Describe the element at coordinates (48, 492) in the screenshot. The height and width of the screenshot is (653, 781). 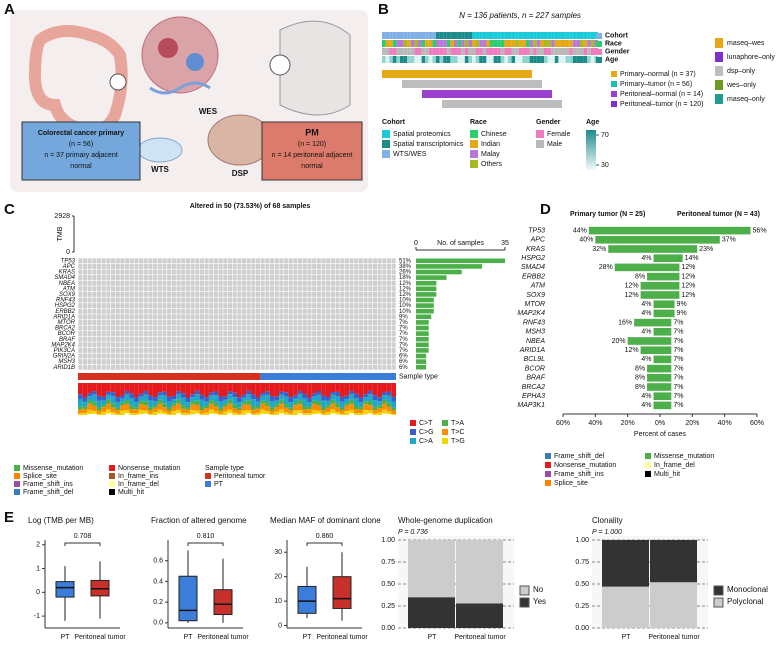
I see `mutation-label: Frame_shift_del` at that location.